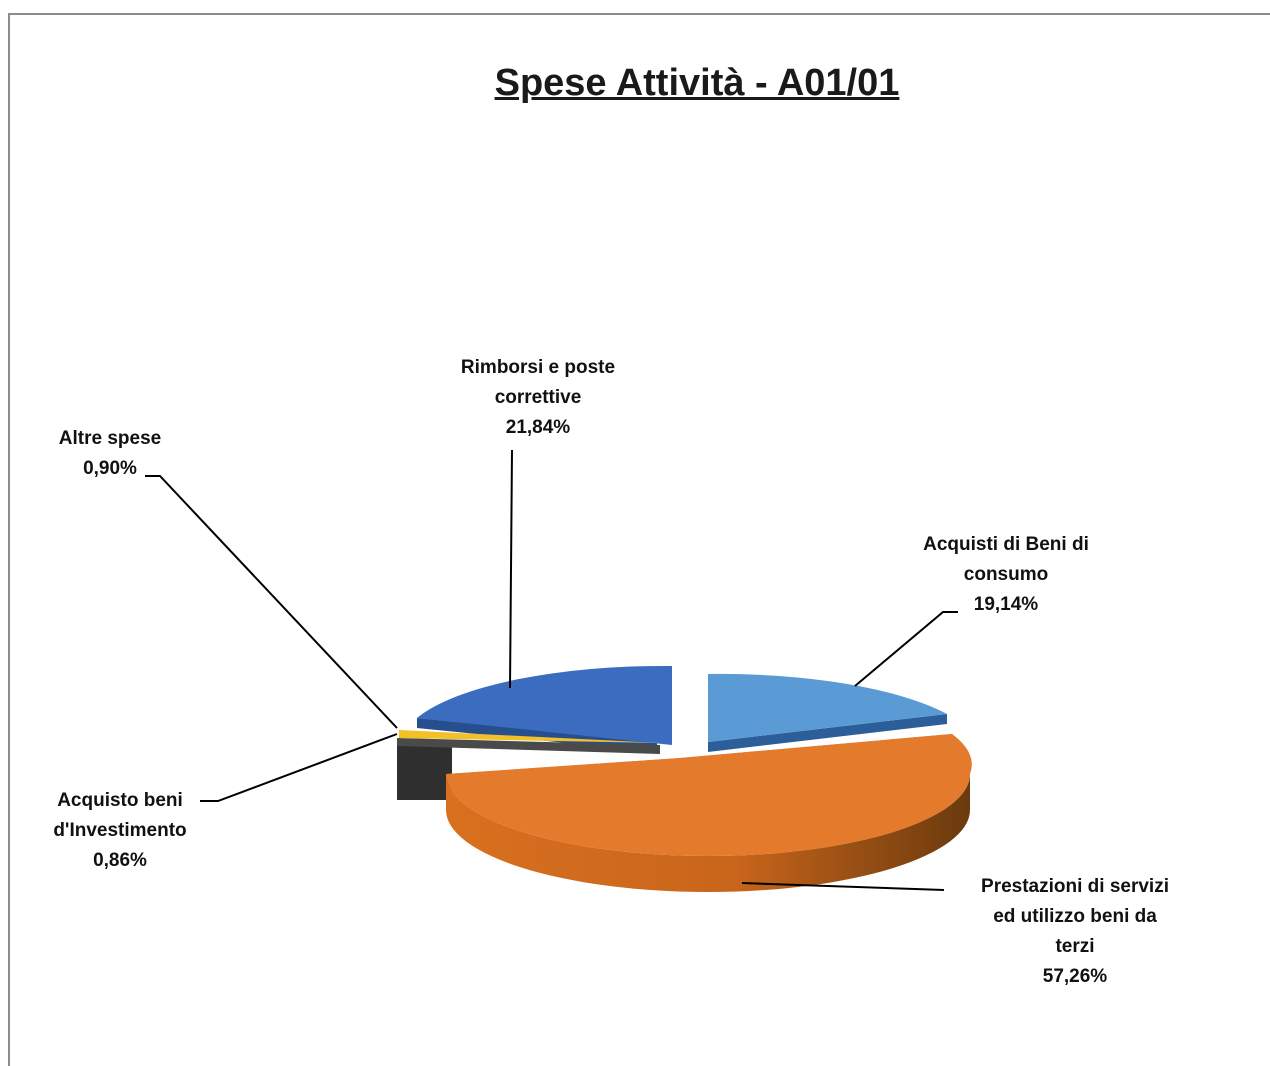  What do you see at coordinates (1006, 604) in the screenshot?
I see `label-value: 19,14%` at bounding box center [1006, 604].